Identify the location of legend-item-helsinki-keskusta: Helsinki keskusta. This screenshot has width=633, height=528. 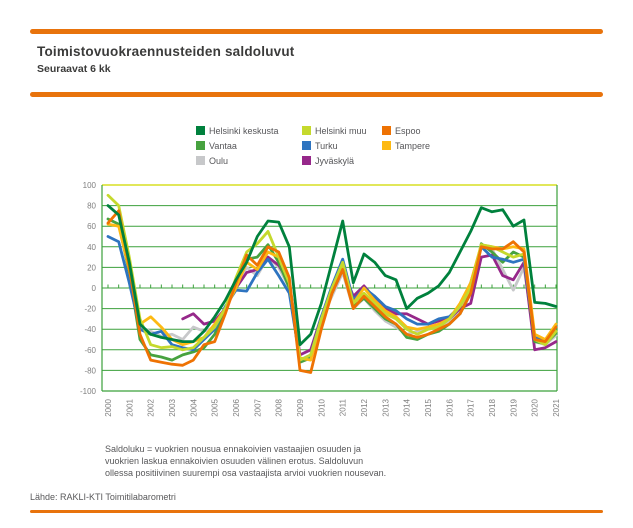
(248, 130).